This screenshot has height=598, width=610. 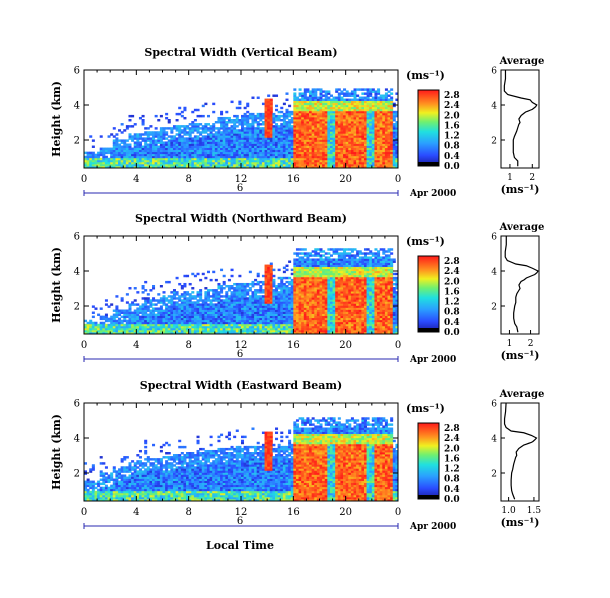 What do you see at coordinates (452, 116) in the screenshot?
I see `colorbar-tick-label: 2.0` at bounding box center [452, 116].